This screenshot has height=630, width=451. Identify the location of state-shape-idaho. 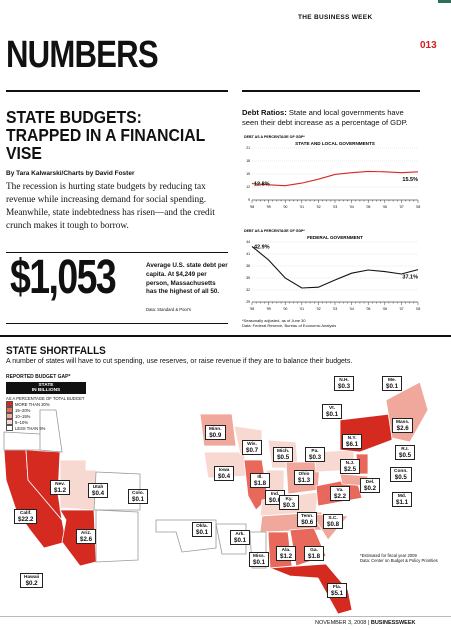
(51, 431).